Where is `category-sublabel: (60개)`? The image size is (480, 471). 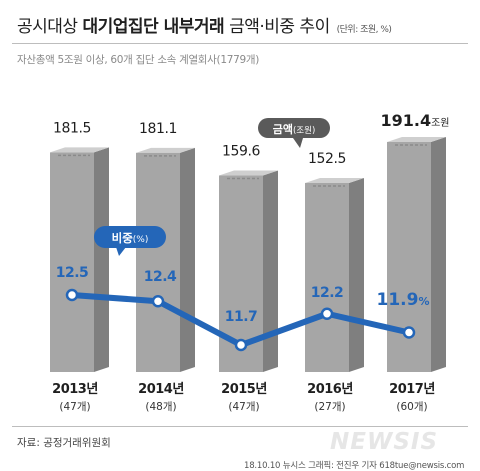
category-sublabel: (60개) is located at coordinates (411, 407).